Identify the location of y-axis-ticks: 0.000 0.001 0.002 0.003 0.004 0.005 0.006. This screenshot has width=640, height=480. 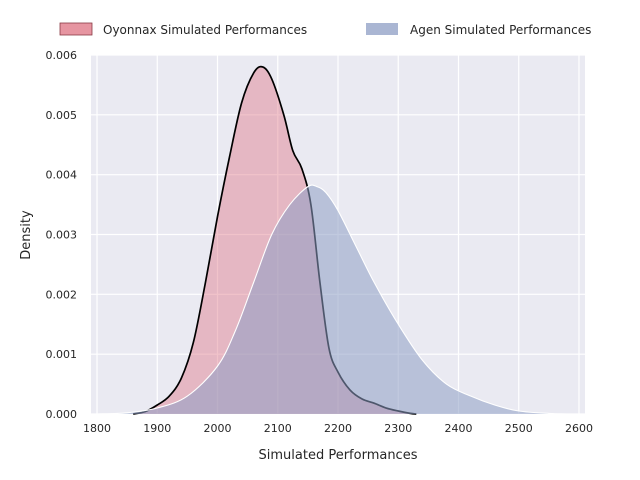
(62, 235).